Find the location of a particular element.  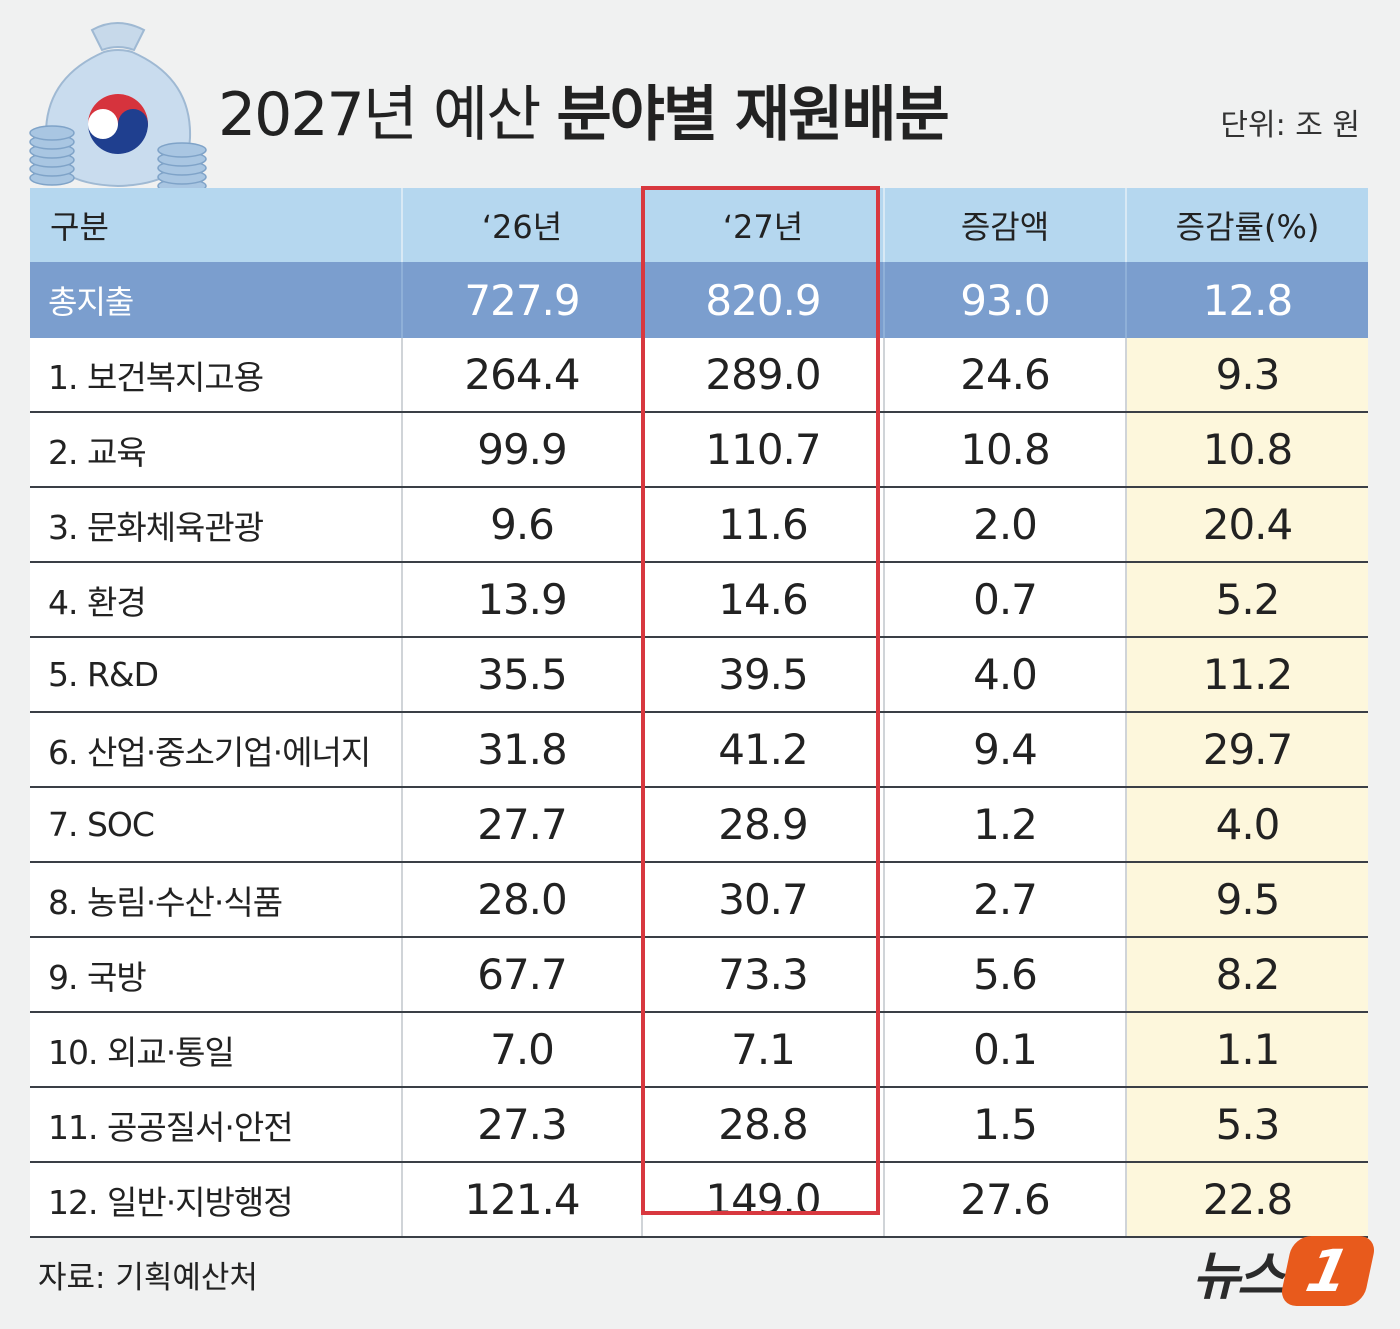

cell-change-amount: 2.0 is located at coordinates (1004, 525).